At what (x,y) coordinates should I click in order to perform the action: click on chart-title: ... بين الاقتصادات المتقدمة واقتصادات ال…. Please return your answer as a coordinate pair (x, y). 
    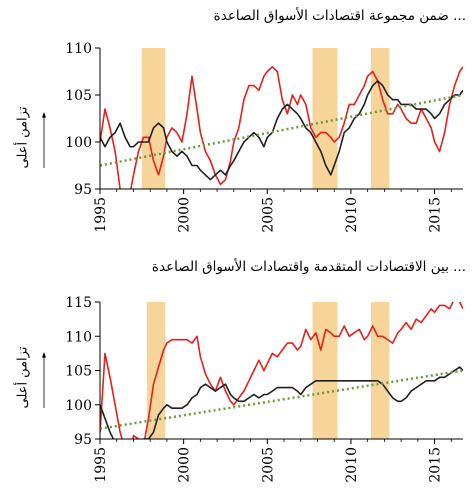
    Looking at the image, I should click on (308, 267).